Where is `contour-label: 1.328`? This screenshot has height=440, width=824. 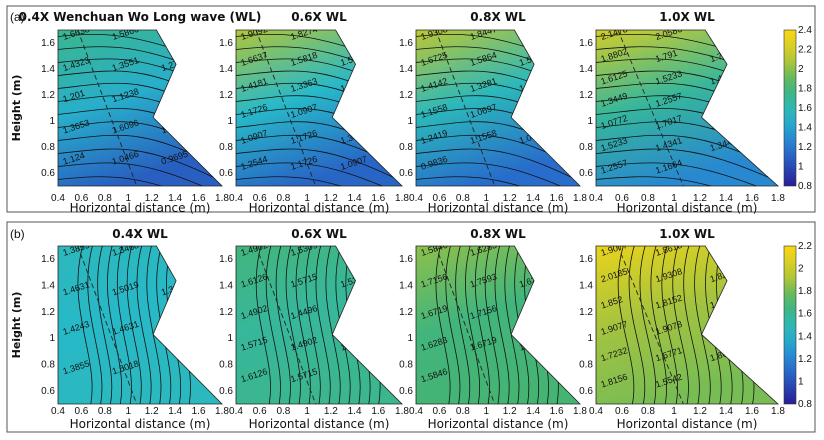 contour-label: 1.328 is located at coordinates (530, 111).